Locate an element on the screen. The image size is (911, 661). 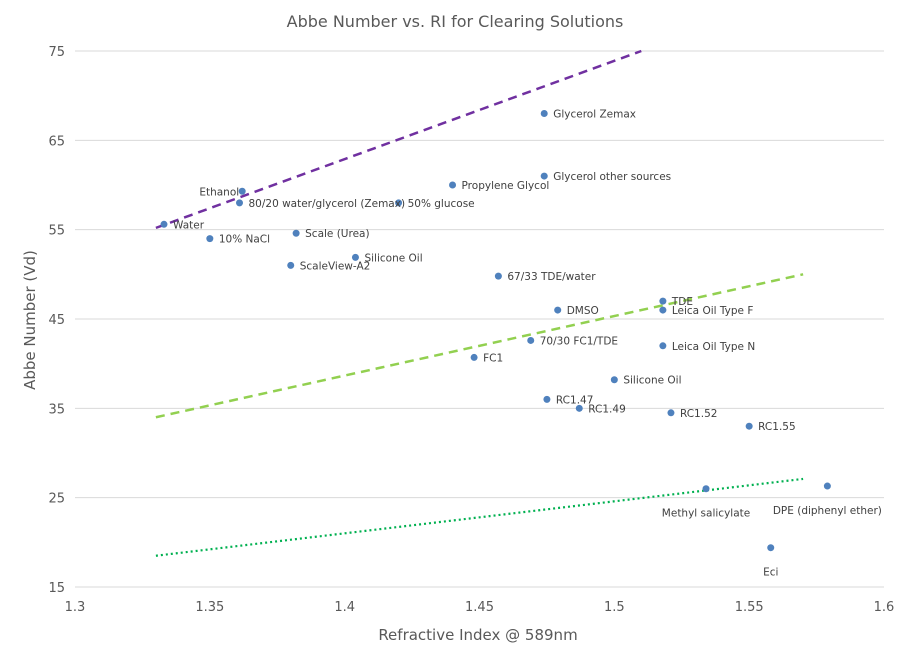
data-label: DPE (diphenyl ether) is located at coordinates (827, 511).